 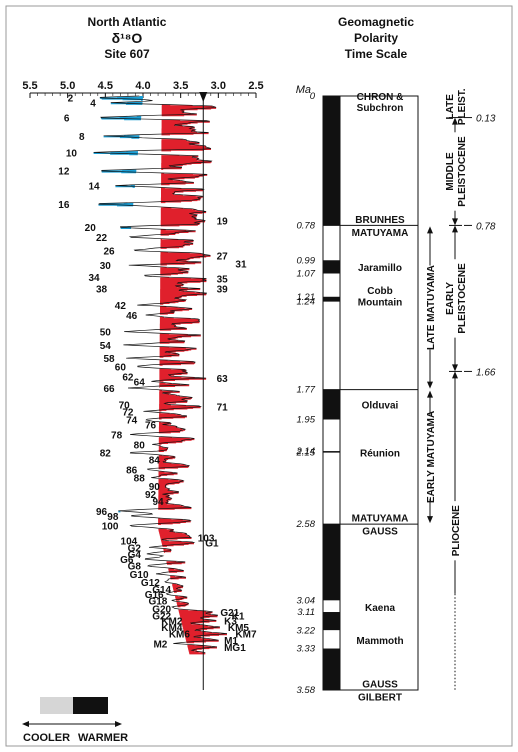 I want to click on cool-stage-label: 86, so click(x=132, y=470).